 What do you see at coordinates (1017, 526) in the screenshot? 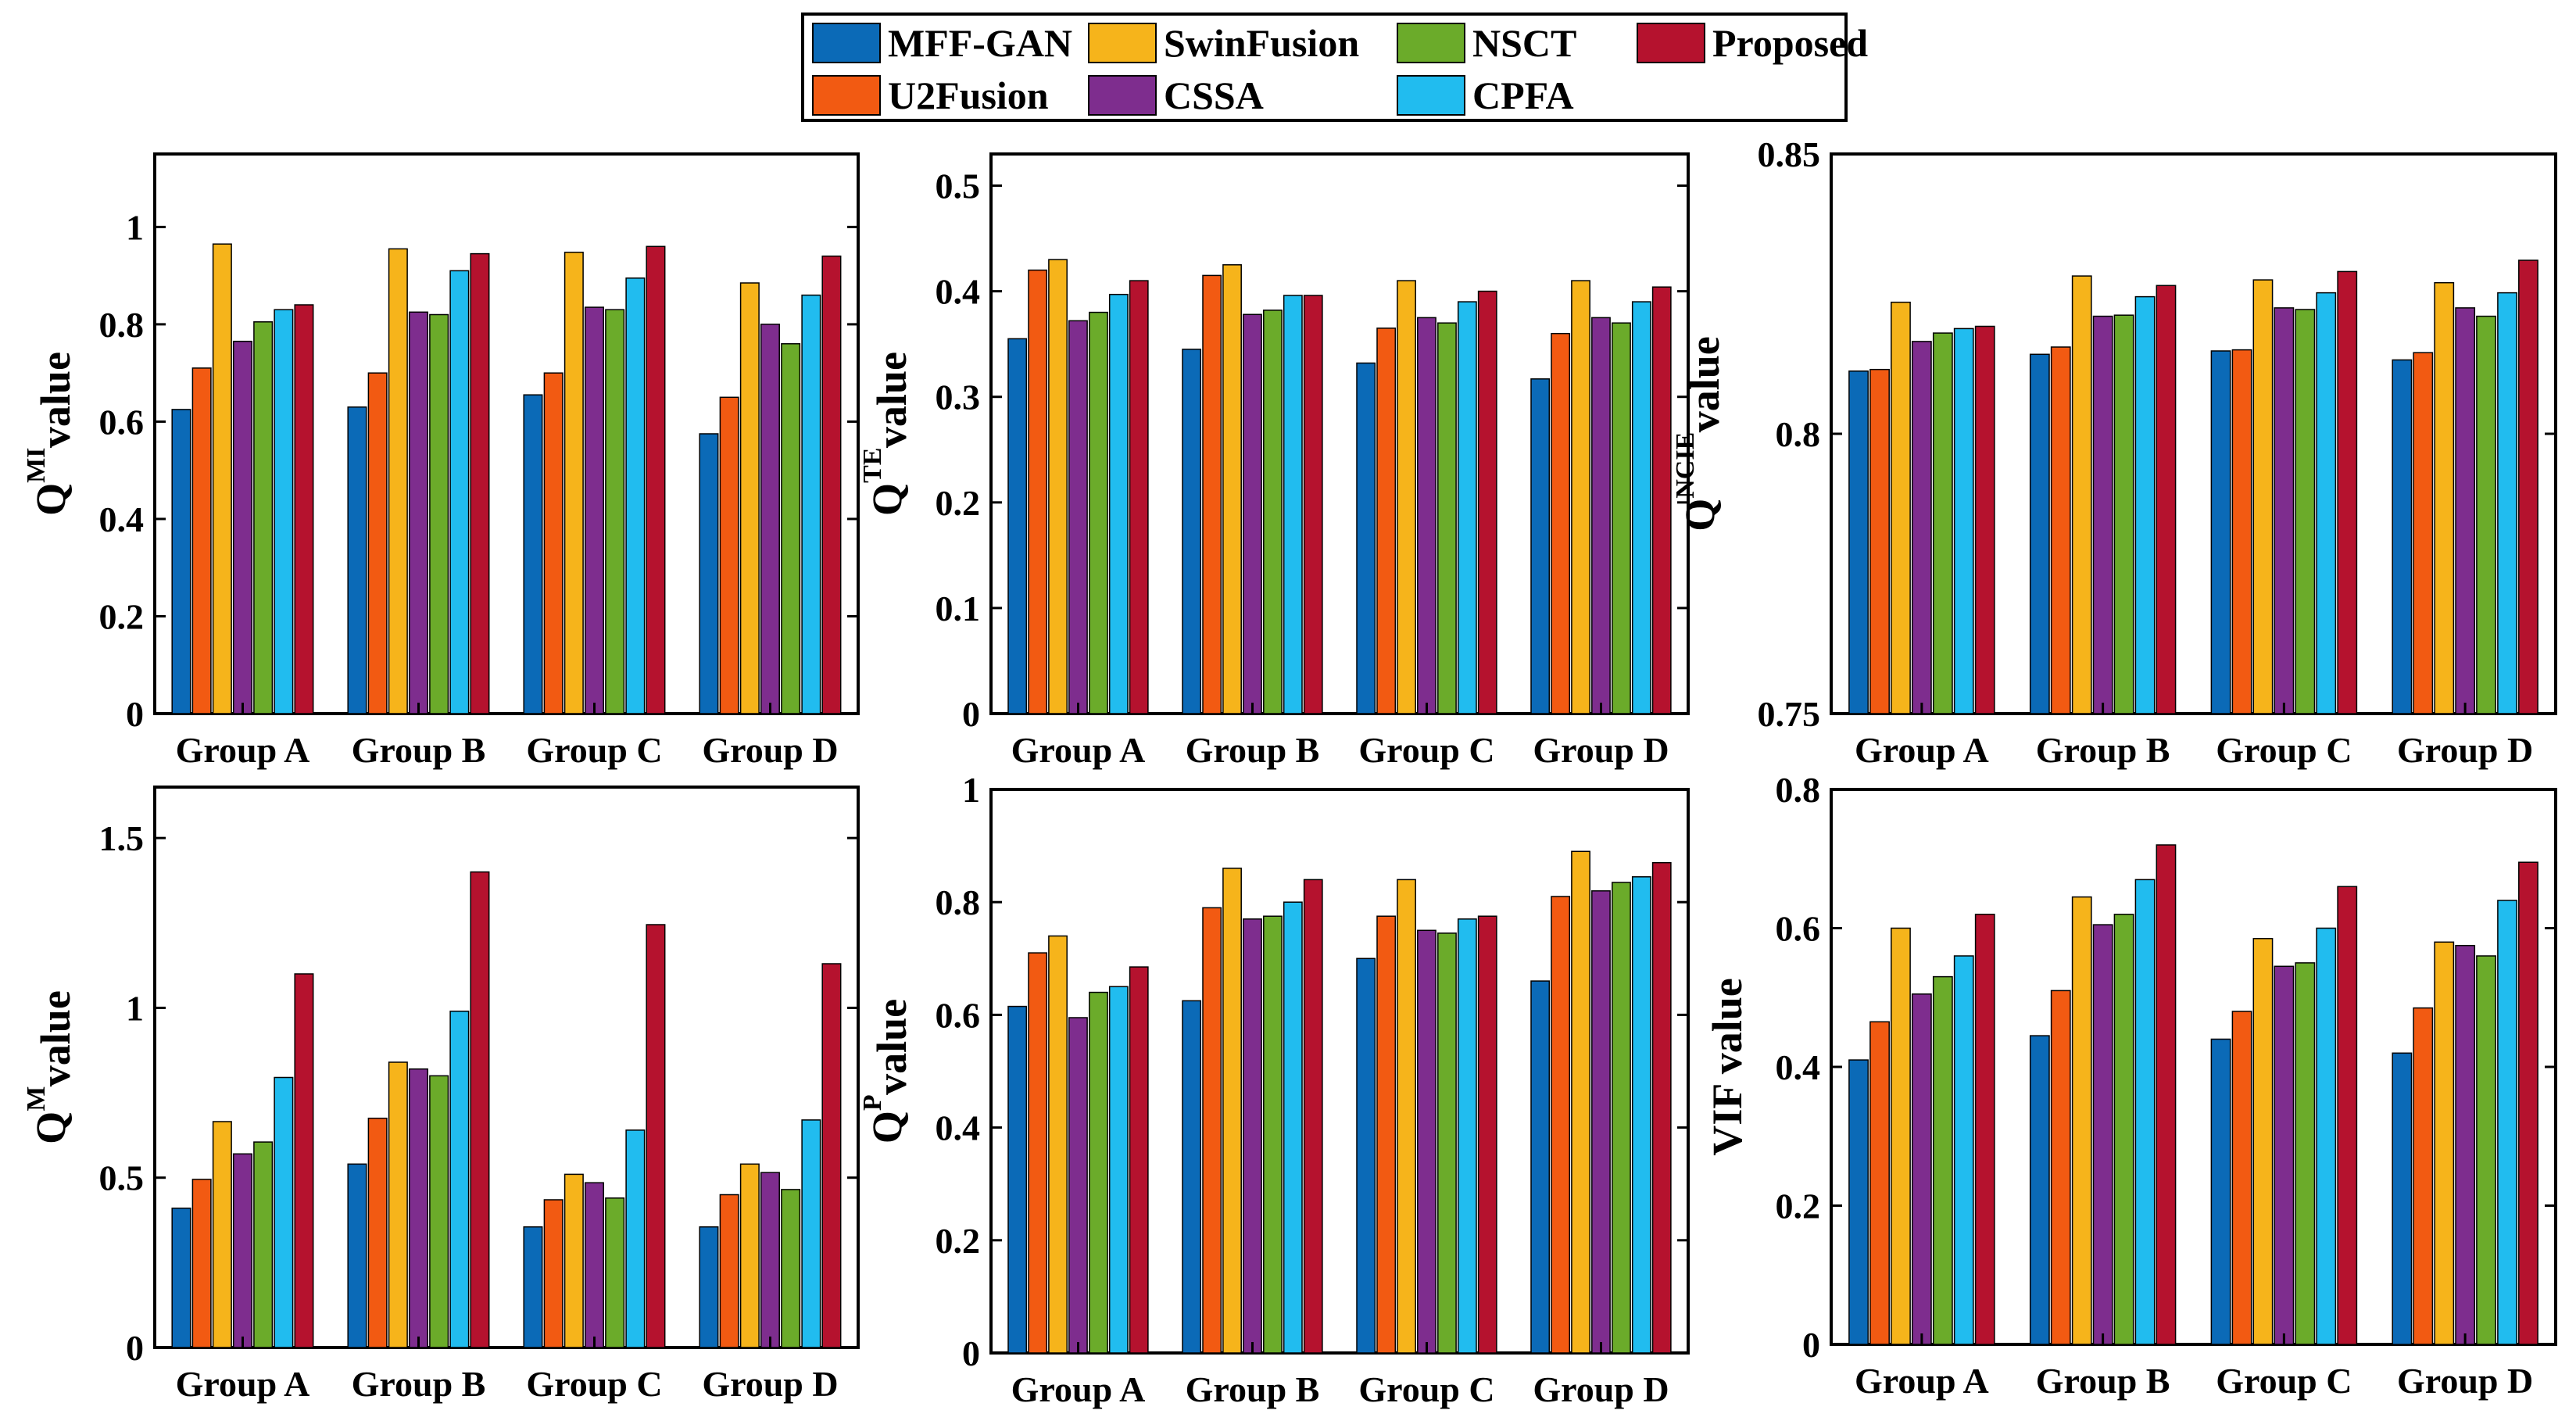
I see `bar-mff-gan-group-a` at bounding box center [1017, 526].